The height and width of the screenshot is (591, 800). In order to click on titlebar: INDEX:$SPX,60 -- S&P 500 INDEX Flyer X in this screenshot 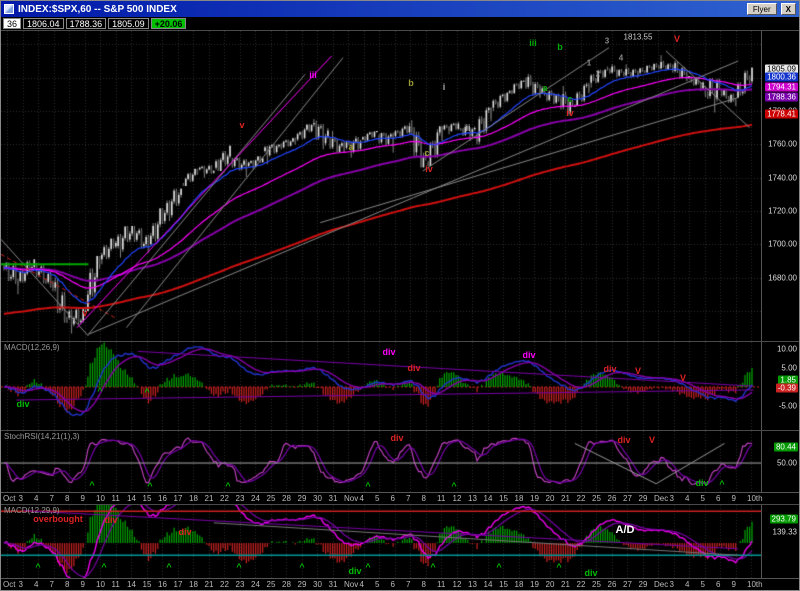, I will do `click(400, 9)`.